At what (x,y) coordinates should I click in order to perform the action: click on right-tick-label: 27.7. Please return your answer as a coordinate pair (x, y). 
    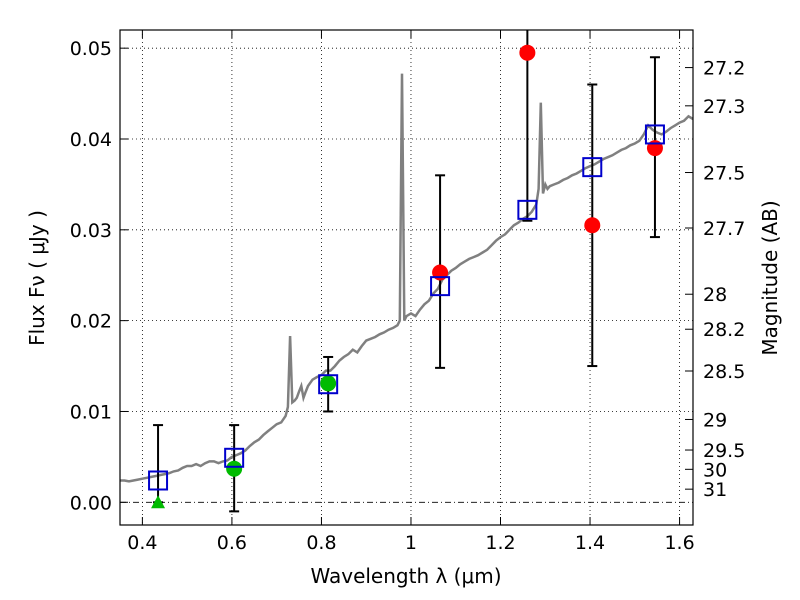
    Looking at the image, I should click on (724, 229).